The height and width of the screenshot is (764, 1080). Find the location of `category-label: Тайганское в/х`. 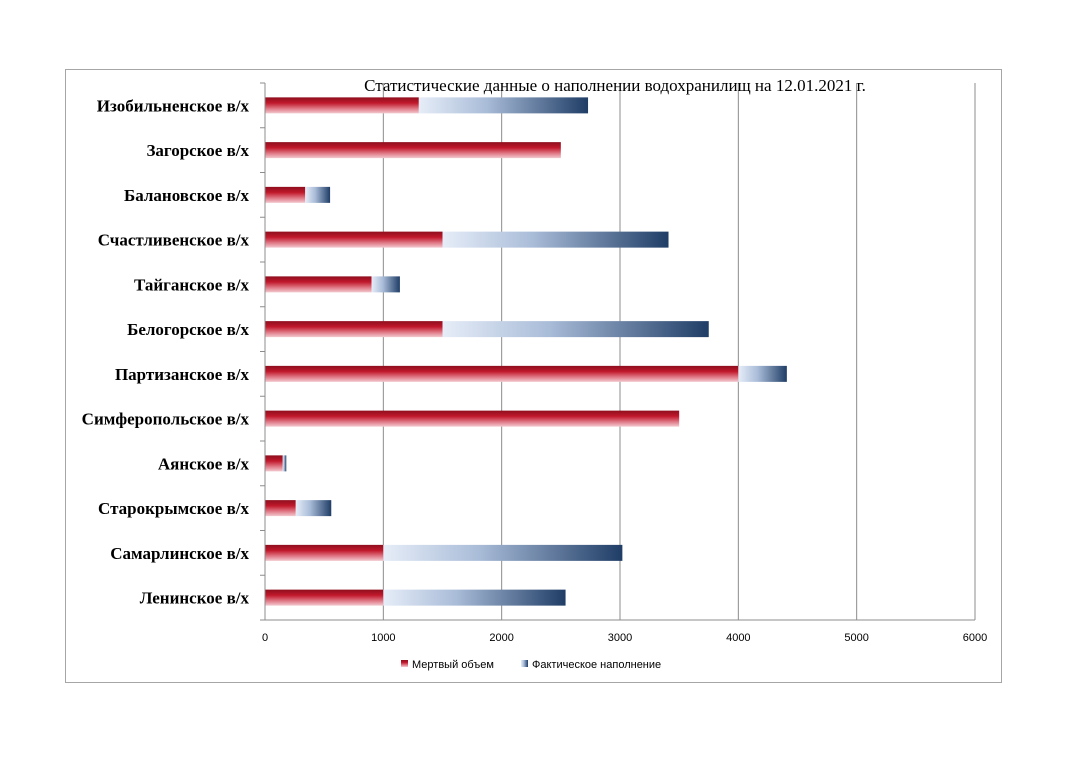

category-label: Тайганское в/х is located at coordinates (192, 284).